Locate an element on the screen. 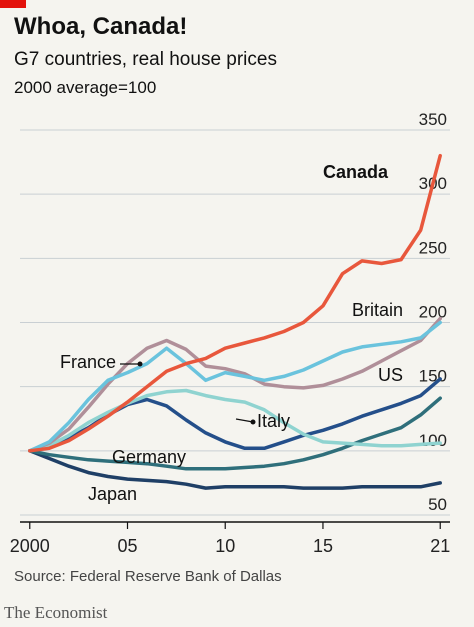 The height and width of the screenshot is (627, 474). x-axis: 2000 05 10 15 21 is located at coordinates (230, 538).